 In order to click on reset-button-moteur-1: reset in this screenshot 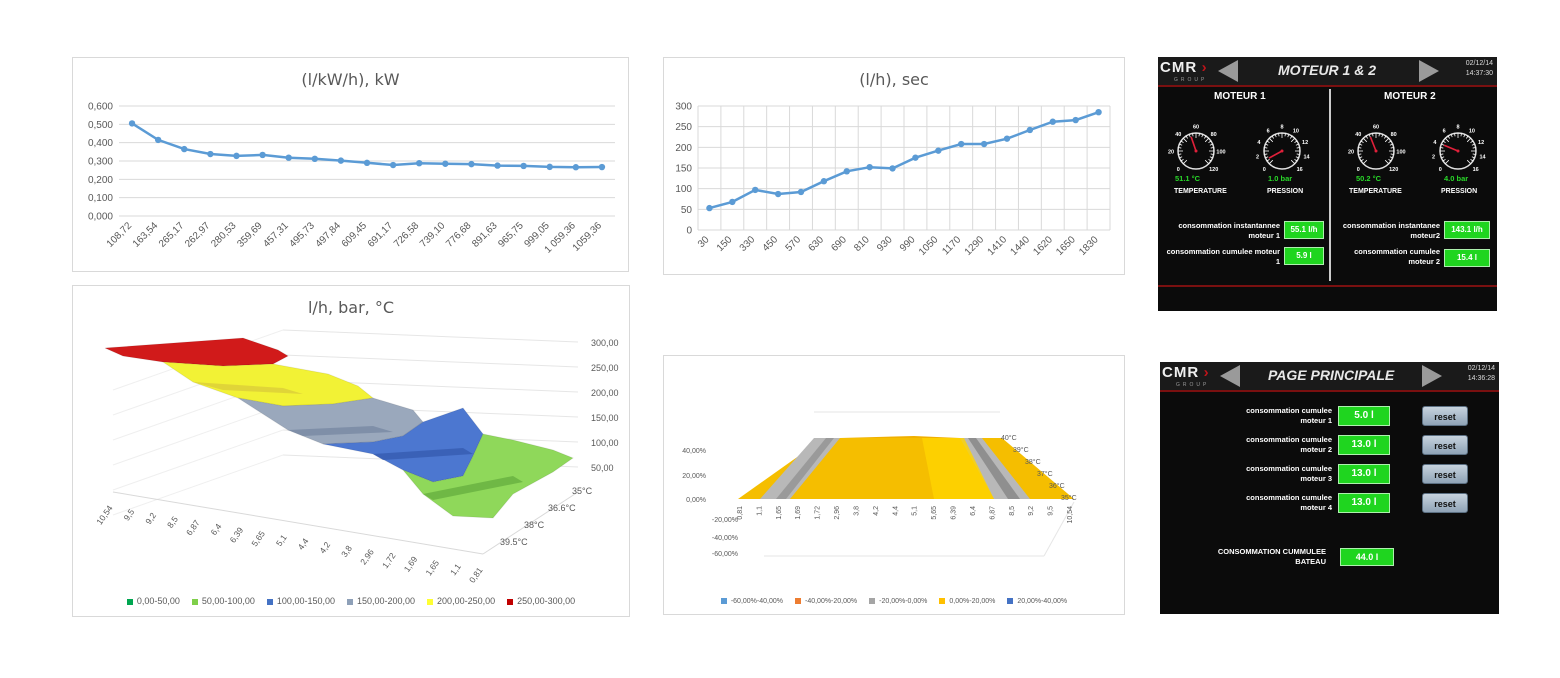, I will do `click(1445, 416)`.